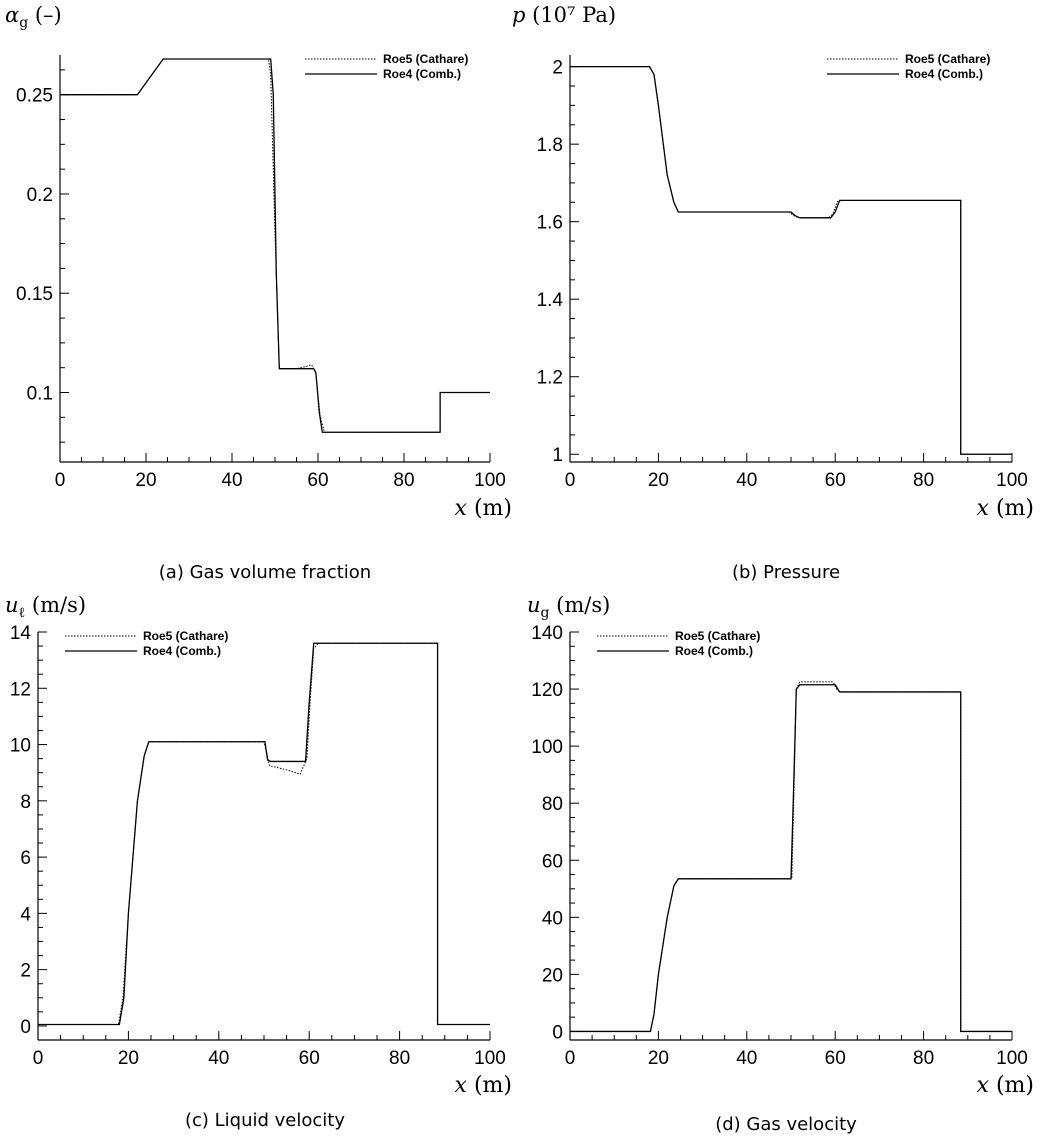  Describe the element at coordinates (25, 858) in the screenshot. I see `y-tick-label: 6` at that location.